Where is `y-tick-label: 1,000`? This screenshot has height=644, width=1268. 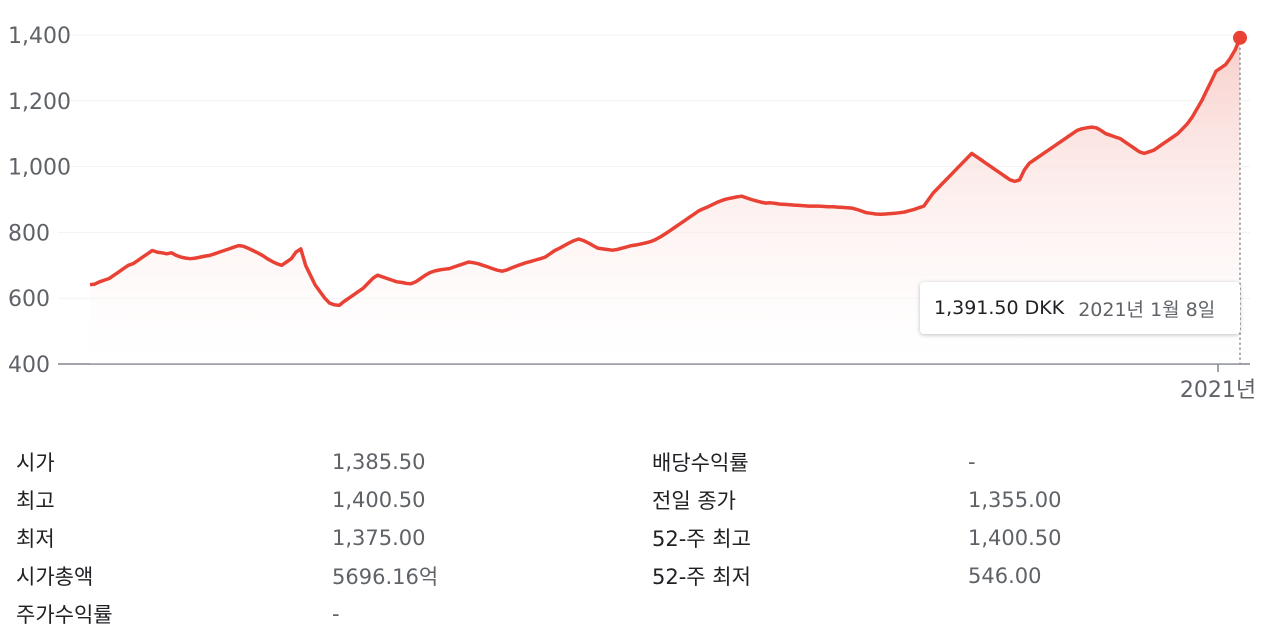 y-tick-label: 1,000 is located at coordinates (39, 168).